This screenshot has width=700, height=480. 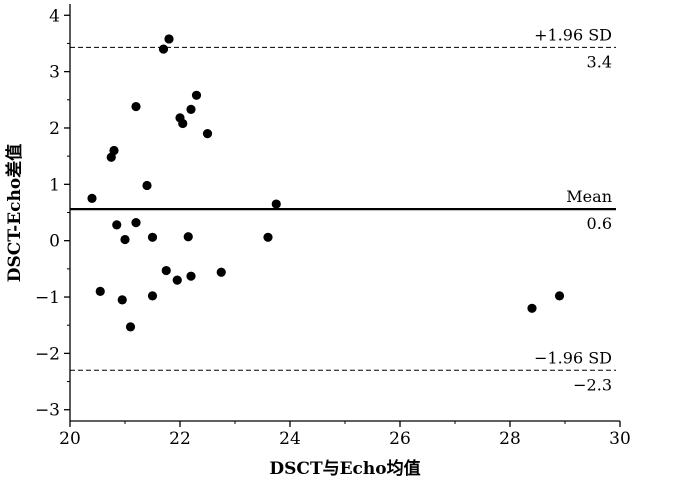 I want to click on y-axis-title: DSCT-Echo差值, so click(x=14, y=213).